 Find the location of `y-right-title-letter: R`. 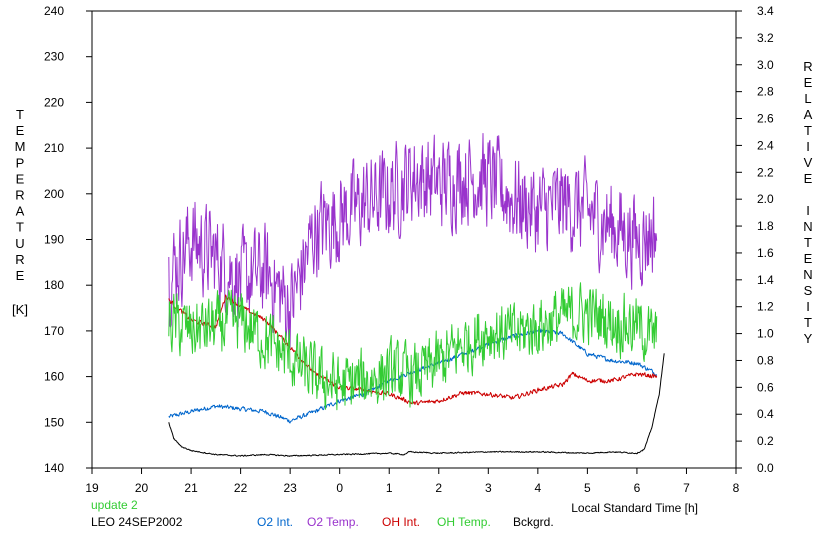

y-right-title-letter: R is located at coordinates (807, 66).